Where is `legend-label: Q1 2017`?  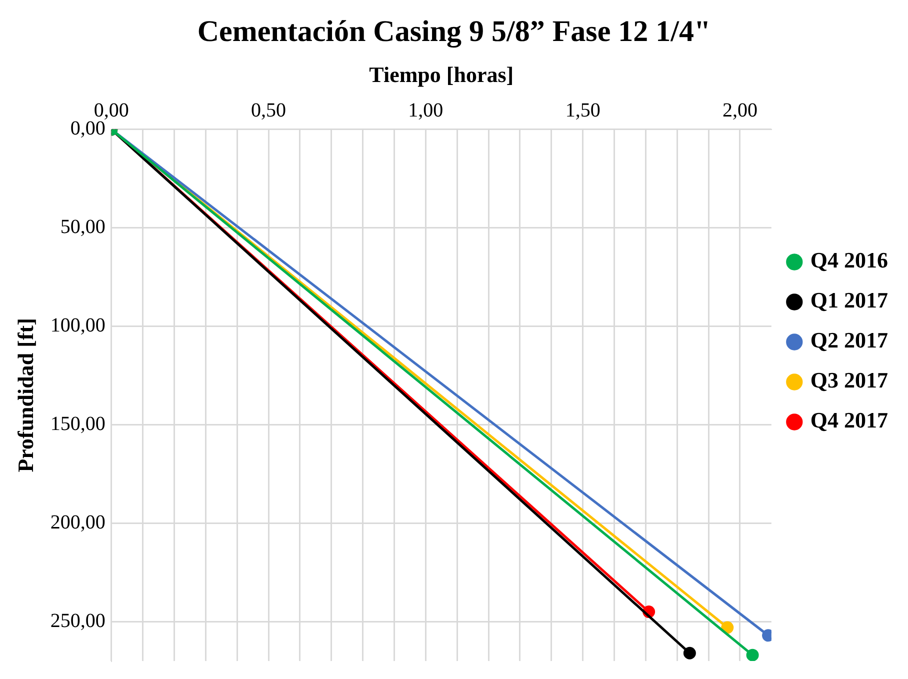 legend-label: Q1 2017 is located at coordinates (849, 300).